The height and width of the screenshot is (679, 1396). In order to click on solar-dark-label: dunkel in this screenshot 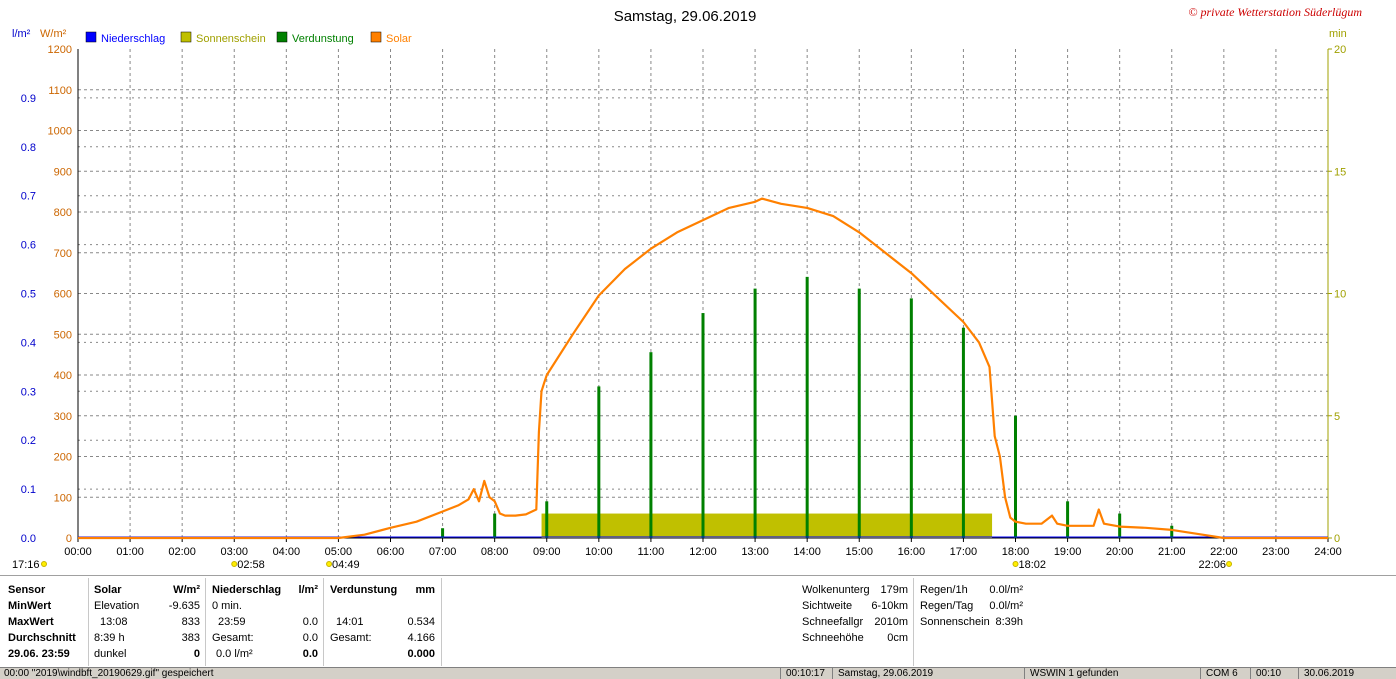, I will do `click(110, 654)`.